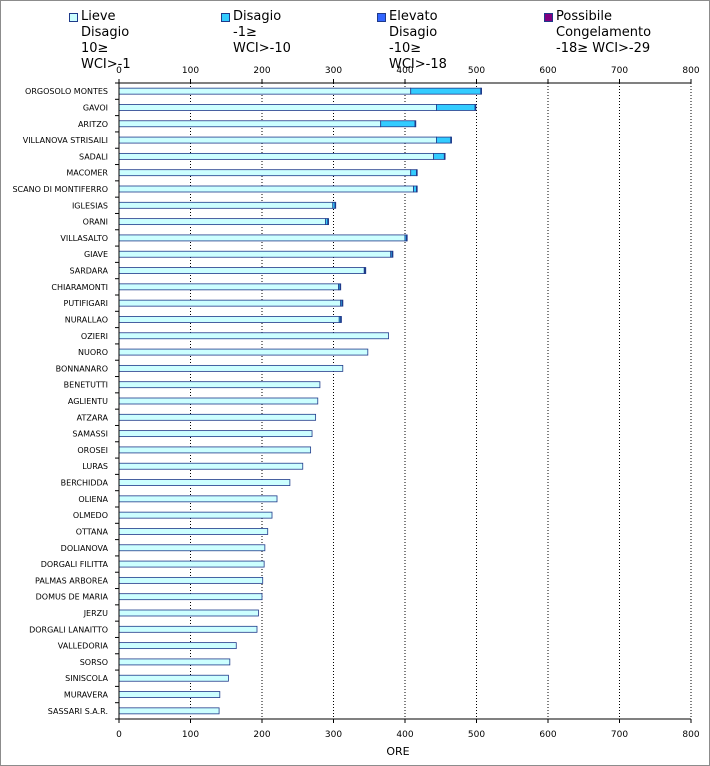 The image size is (710, 766). What do you see at coordinates (86, 303) in the screenshot?
I see `category-label: PUTIFIGARI` at bounding box center [86, 303].